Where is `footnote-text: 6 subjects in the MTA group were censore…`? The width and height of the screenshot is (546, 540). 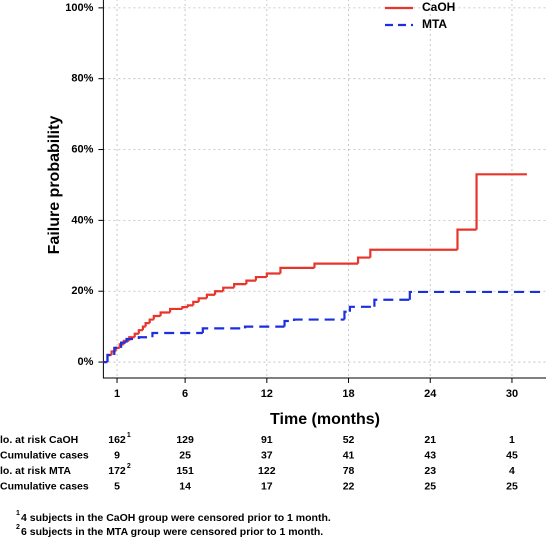 footnote-text: 6 subjects in the MTA group were censore… is located at coordinates (172, 532).